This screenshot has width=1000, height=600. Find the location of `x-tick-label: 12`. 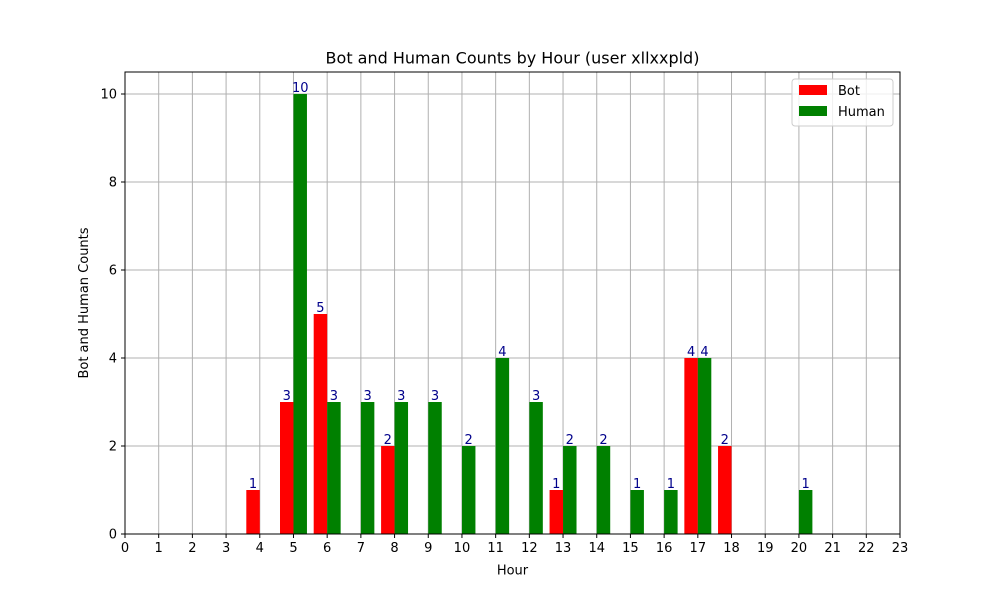

x-tick-label: 12 is located at coordinates (529, 548).